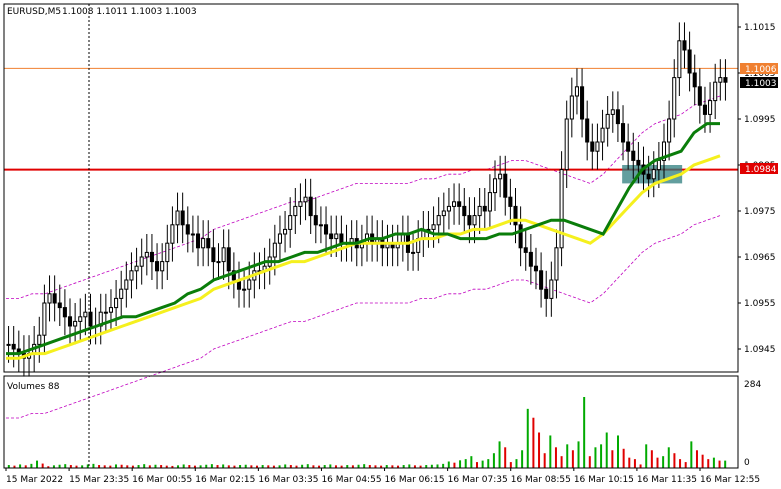 The height and width of the screenshot is (489, 781). What do you see at coordinates (99, 480) in the screenshot?
I see `time-tick-label: 15 Mar 23:35` at bounding box center [99, 480].